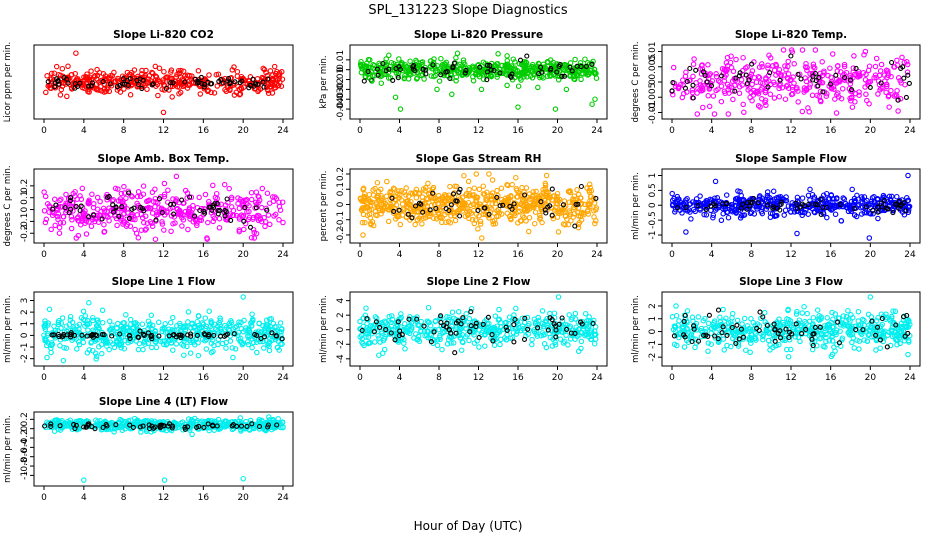 The width and height of the screenshot is (936, 540). What do you see at coordinates (25, 358) in the screenshot?
I see `y-tick-label: -2` at bounding box center [25, 358].